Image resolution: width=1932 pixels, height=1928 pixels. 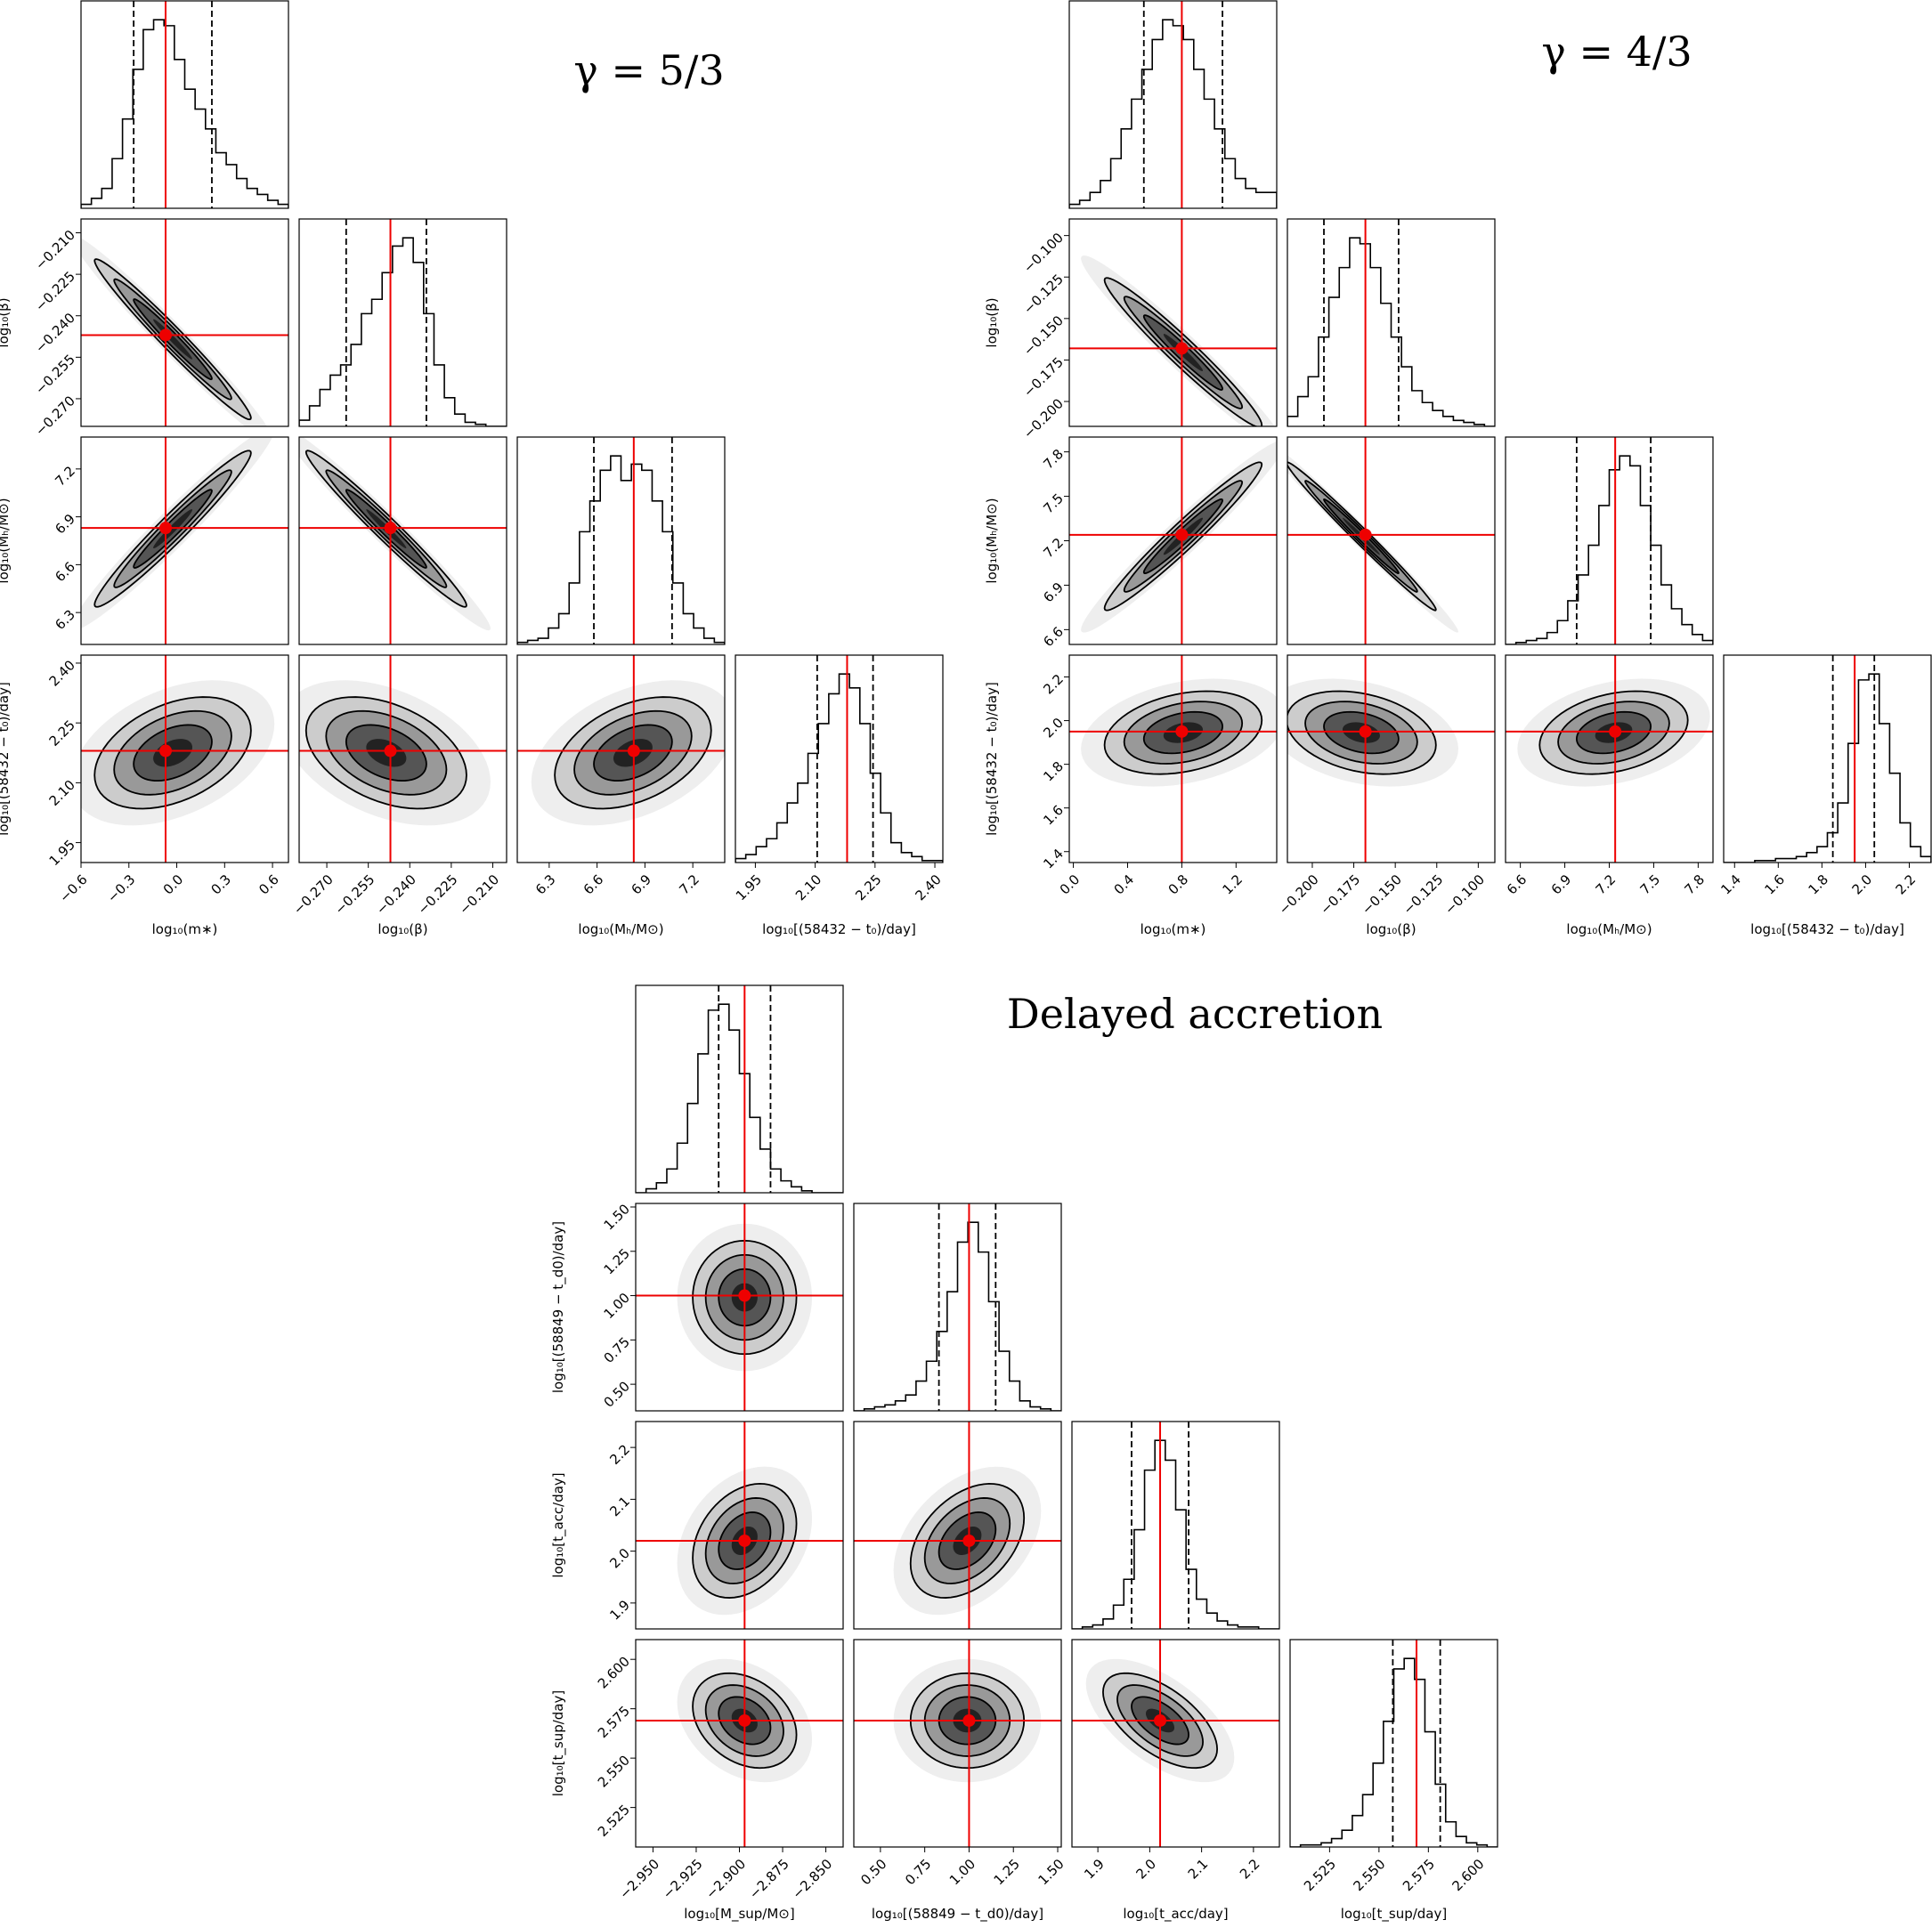 What do you see at coordinates (1299, 894) in the screenshot?
I see `x-tick-label: −0.200` at bounding box center [1299, 894].